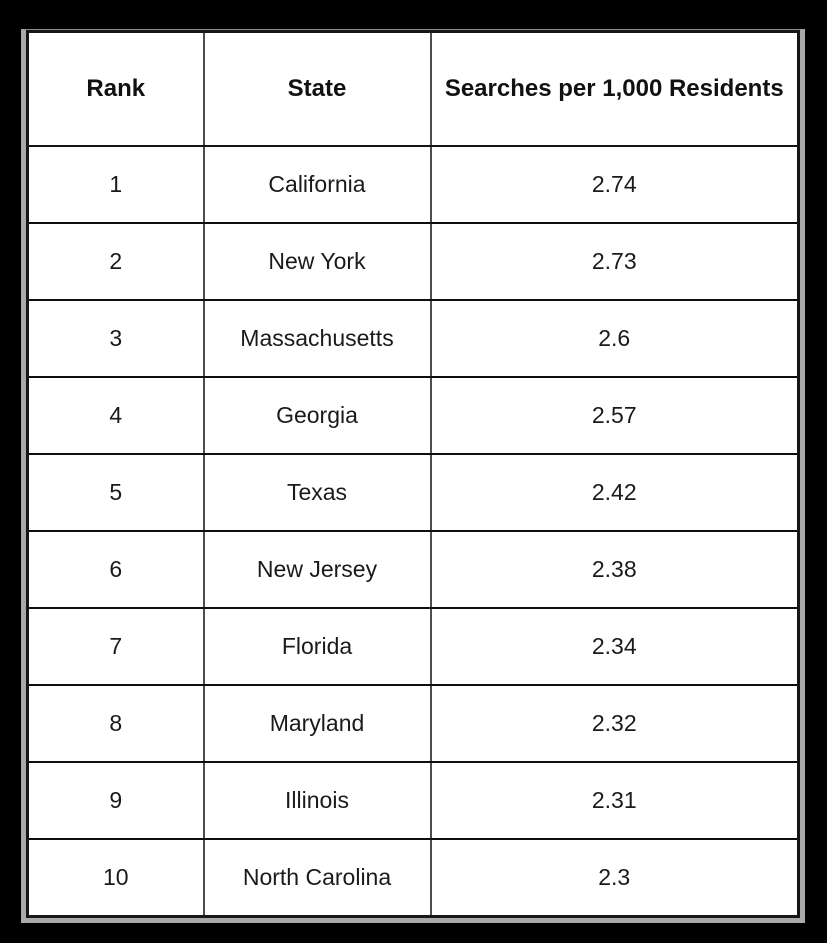 The width and height of the screenshot is (827, 943). I want to click on table-row: 9 Illinois 2.31, so click(413, 800).